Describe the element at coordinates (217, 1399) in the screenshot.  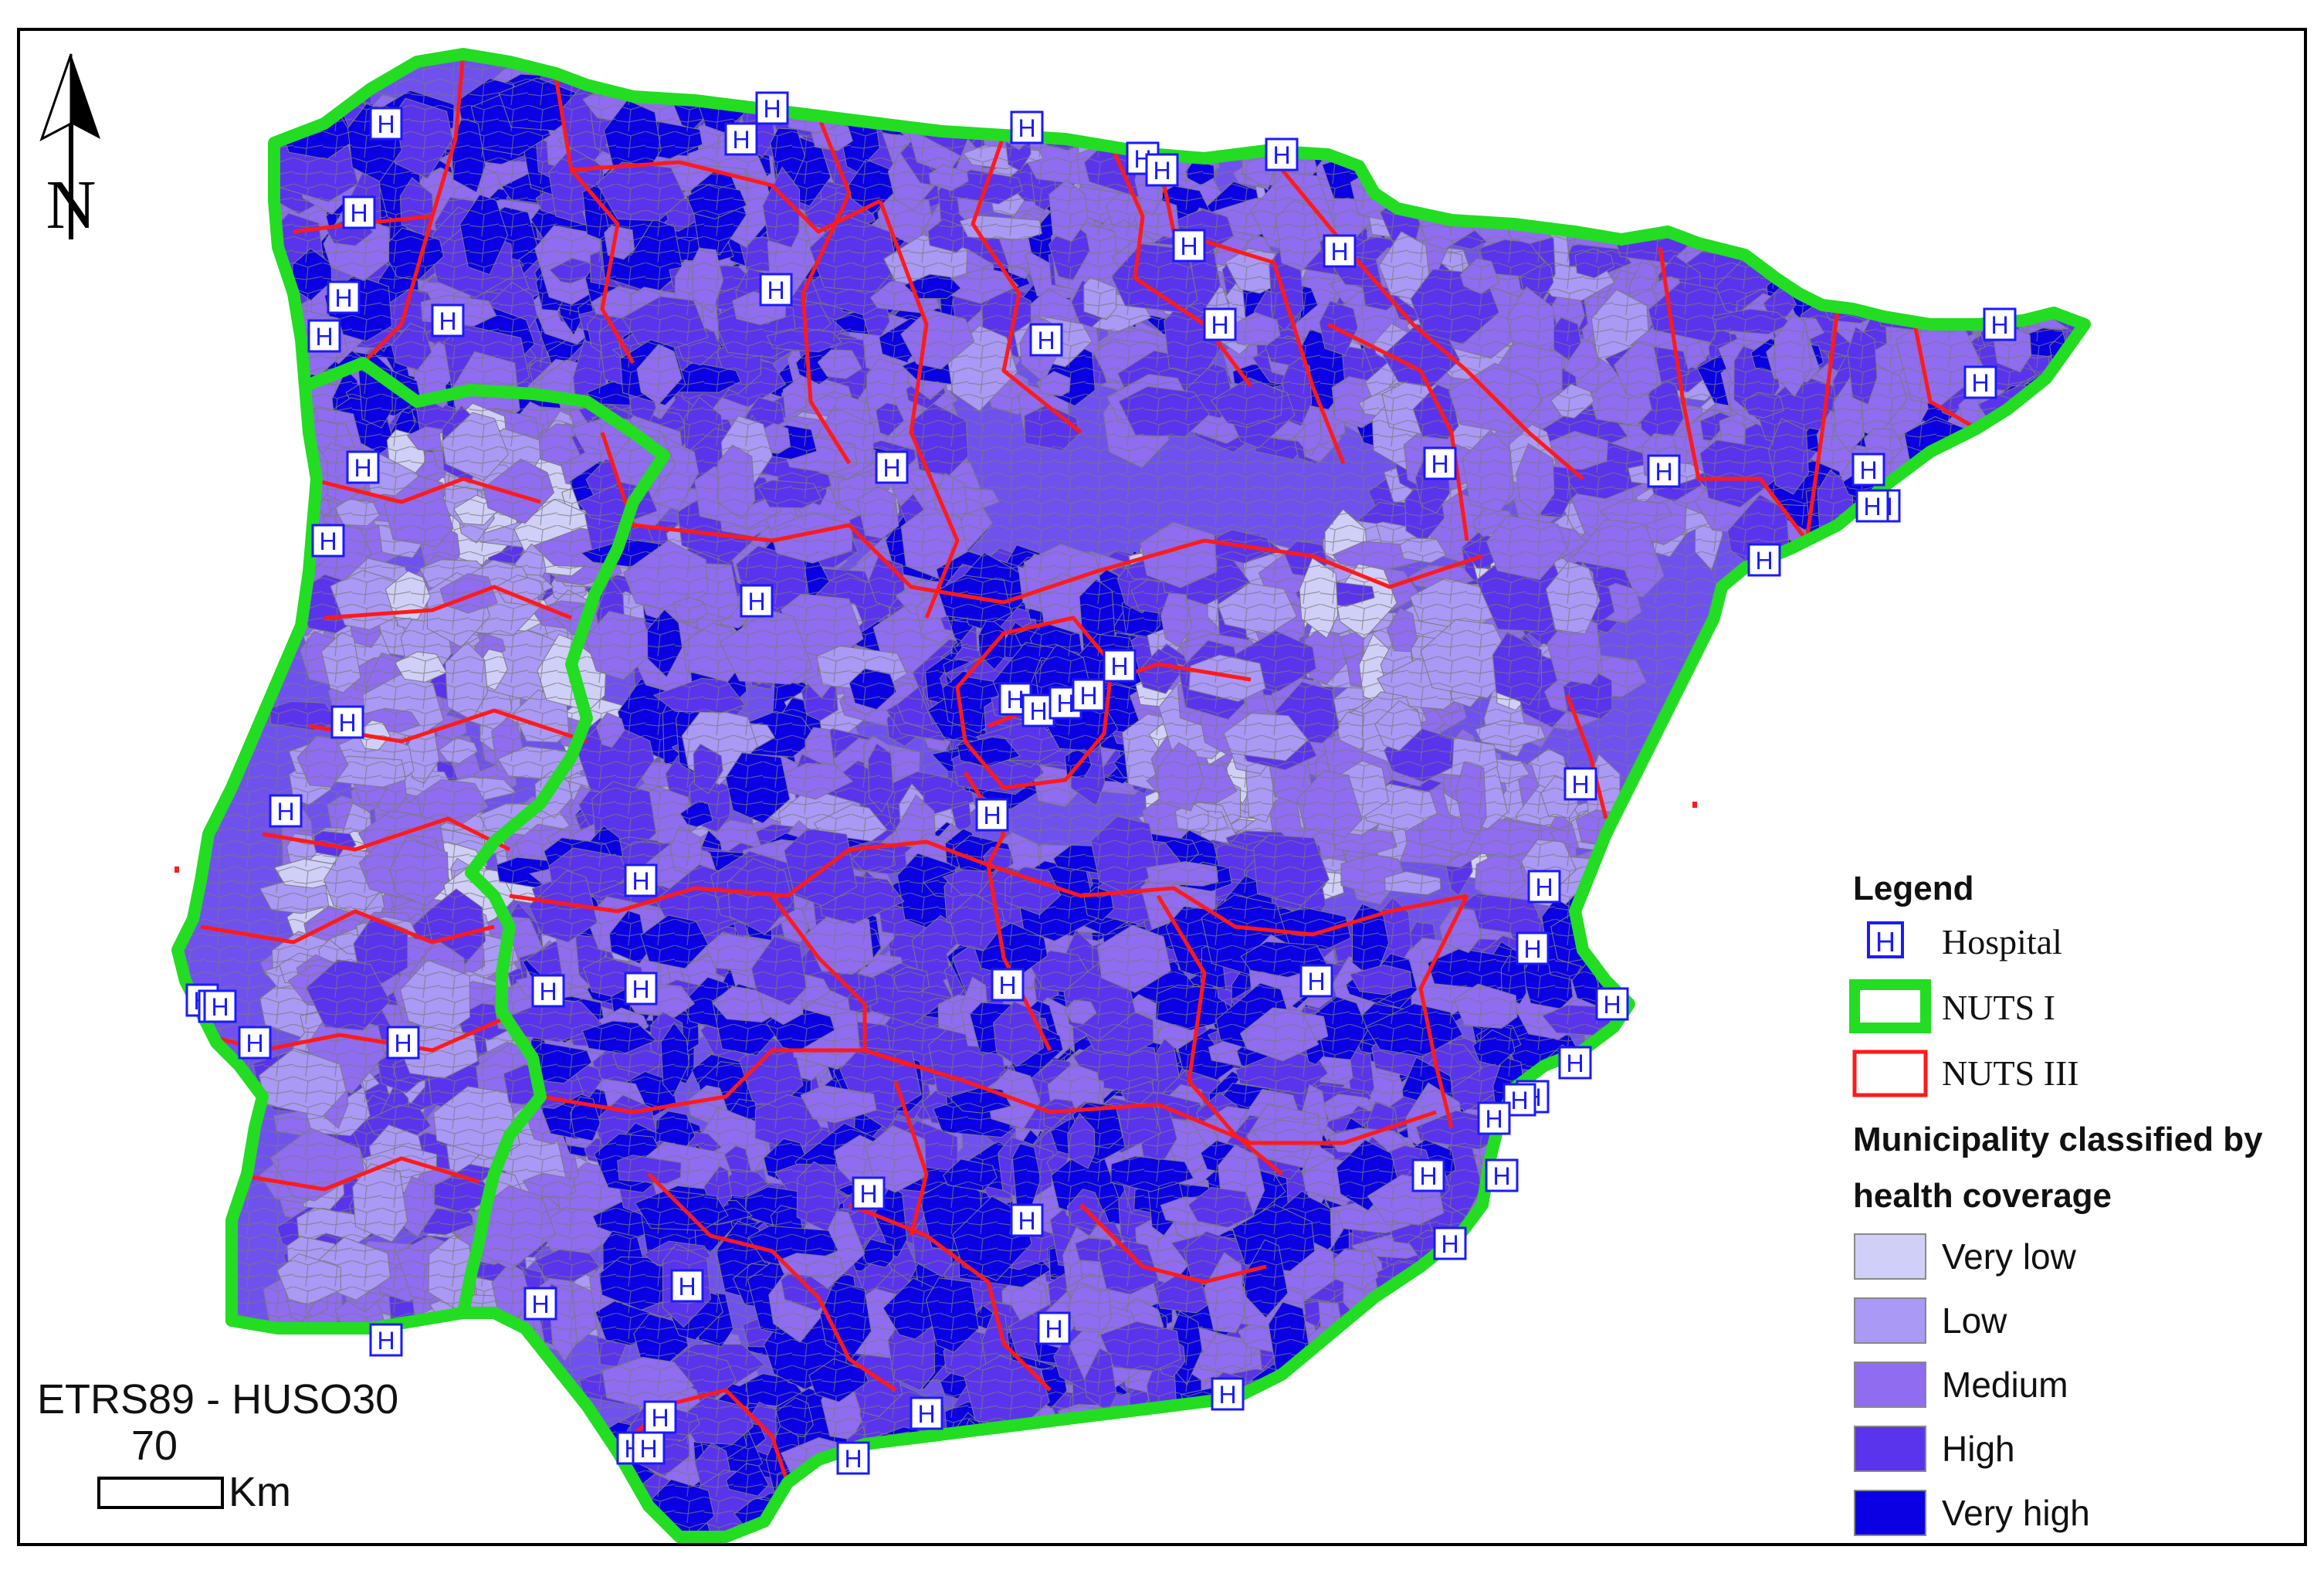
I see `crs-label: ETRS89 - HUSO30` at that location.